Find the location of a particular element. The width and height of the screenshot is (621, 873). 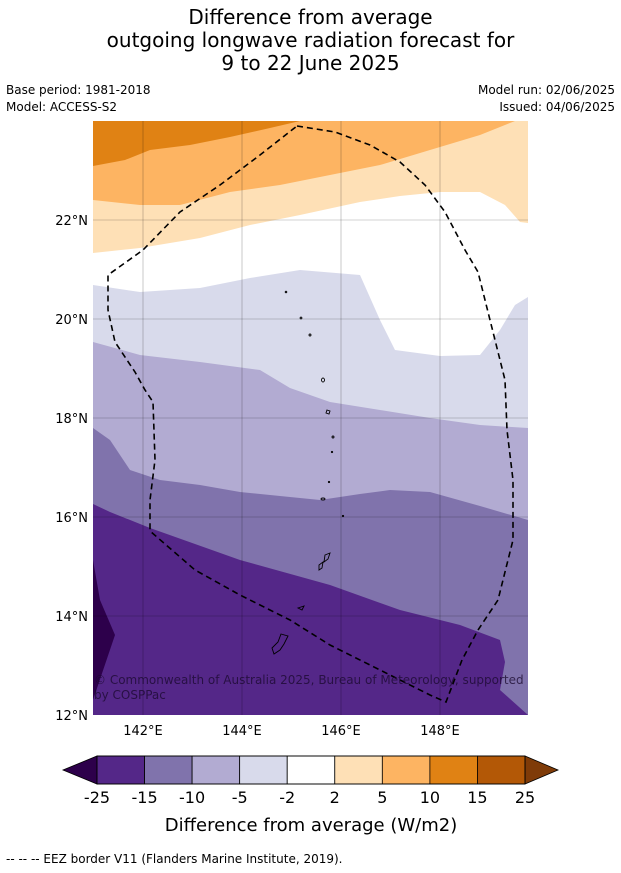

lat-label: 12°N is located at coordinates (71, 716).